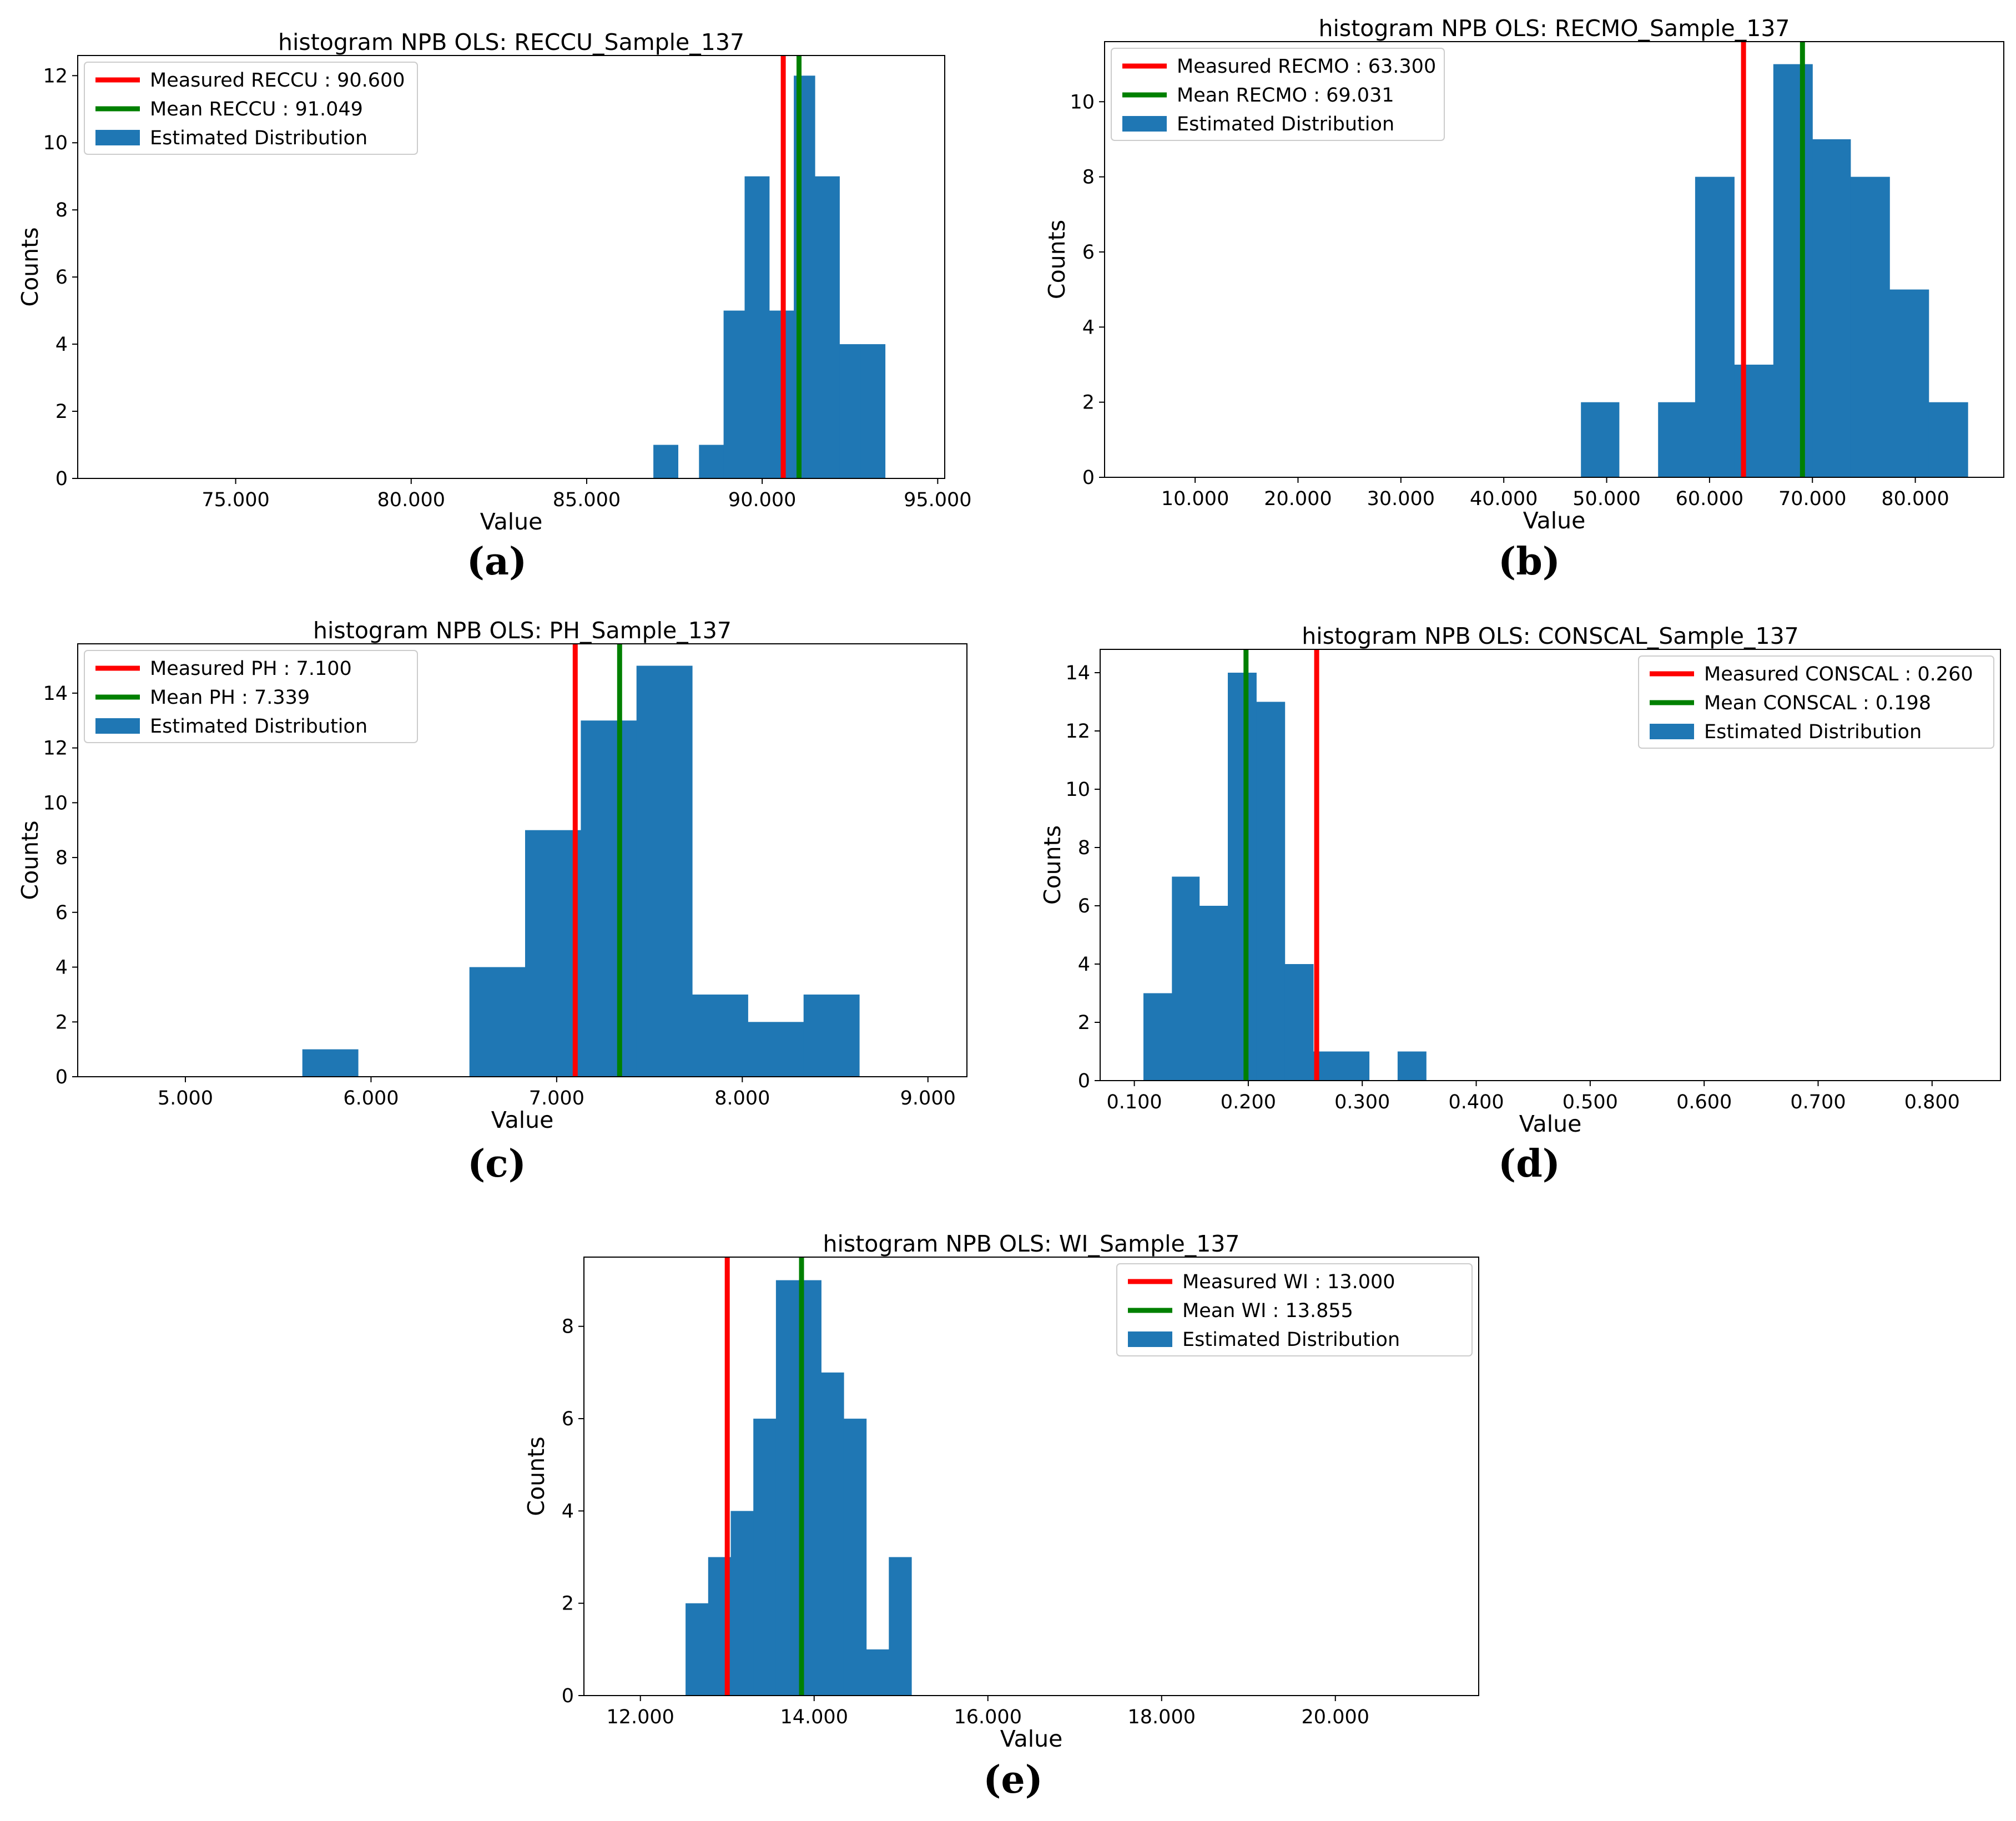  Describe the element at coordinates (1818, 1102) in the screenshot. I see `x-tick-label: 0.700` at that location.